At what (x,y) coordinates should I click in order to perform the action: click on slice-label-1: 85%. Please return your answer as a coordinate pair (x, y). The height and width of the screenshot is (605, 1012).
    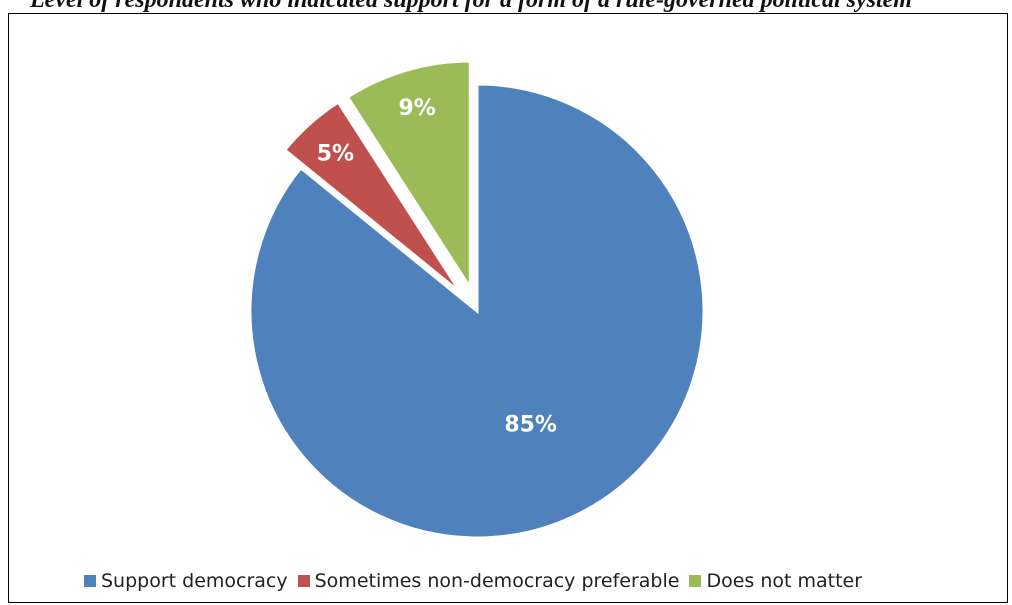
    Looking at the image, I should click on (530, 425).